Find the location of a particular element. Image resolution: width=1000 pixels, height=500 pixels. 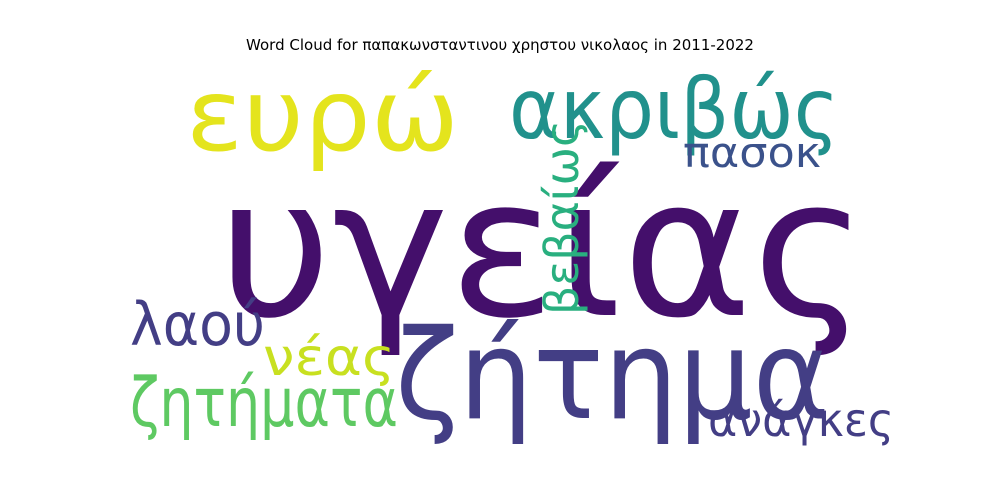

word-anagkes: ανάγκες is located at coordinates (801, 420).